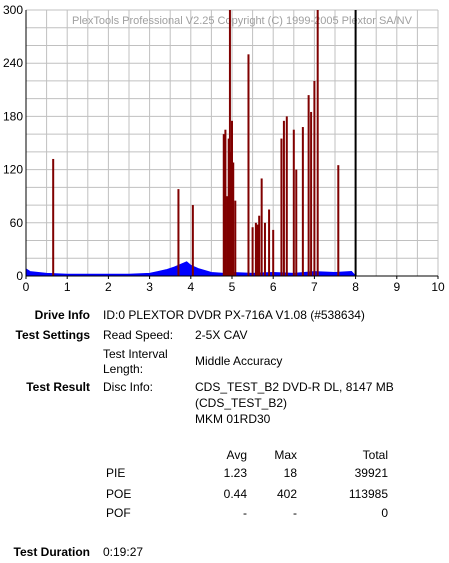  What do you see at coordinates (128, 387) in the screenshot?
I see `disc-info-label: Disc Info:` at bounding box center [128, 387].